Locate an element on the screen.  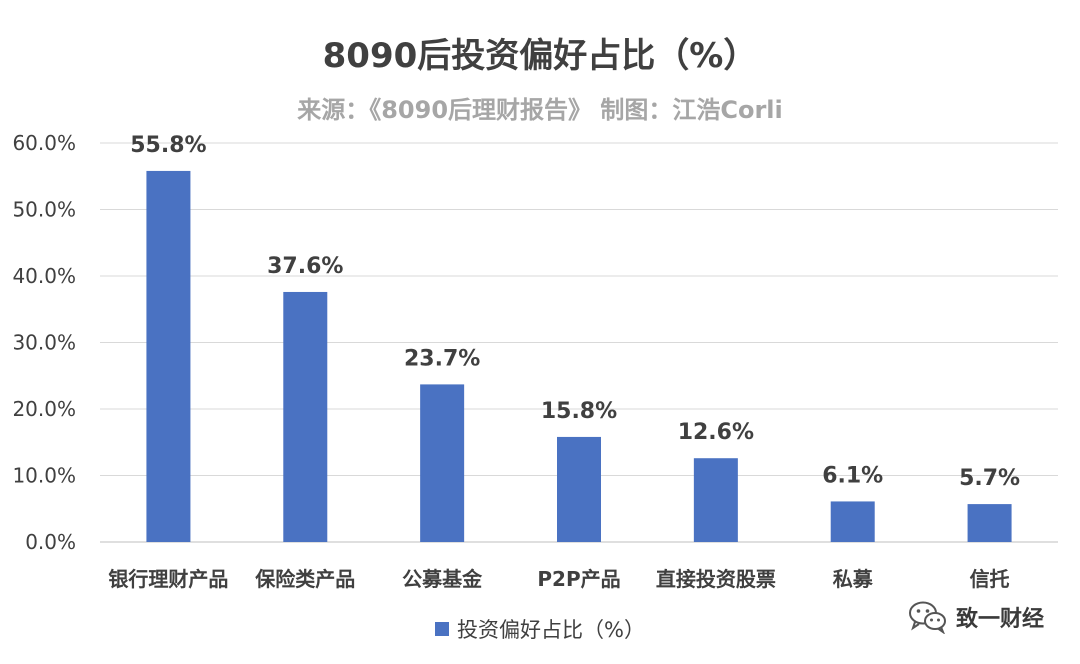
watermark-text: 致一财经 is located at coordinates (999, 619).